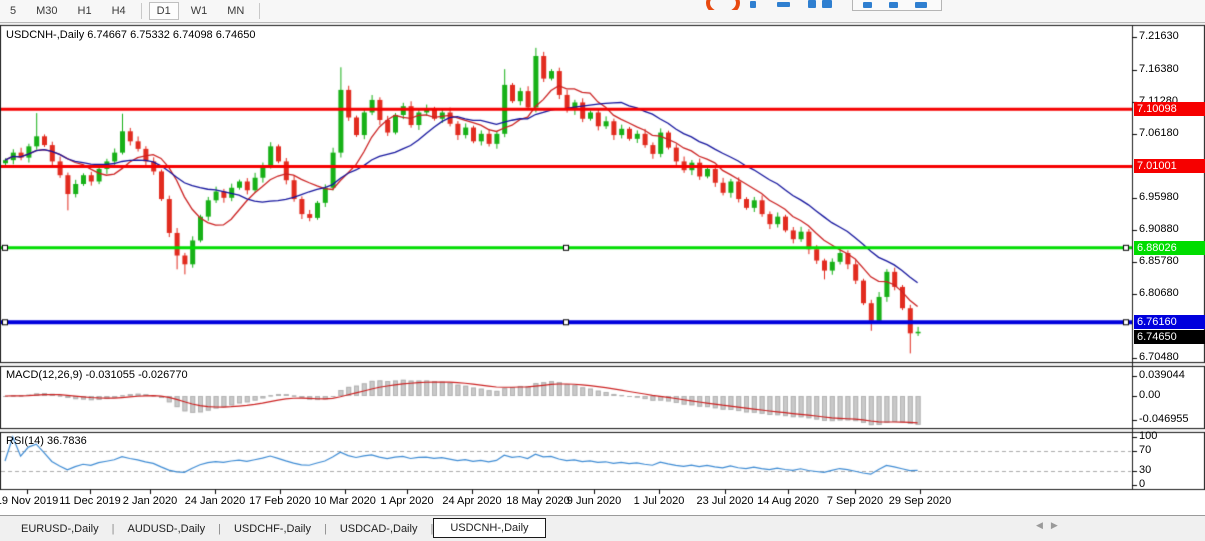 This screenshot has width=1205, height=541. Describe the element at coordinates (1145, 450) in the screenshot. I see `rsi-axis-tick: 70` at that location.